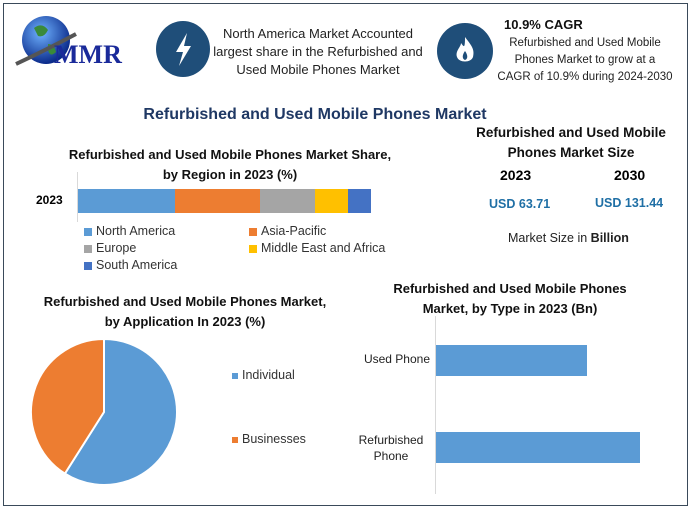  What do you see at coordinates (331, 201) in the screenshot?
I see `region-segment-middle-east-and-africa` at bounding box center [331, 201].